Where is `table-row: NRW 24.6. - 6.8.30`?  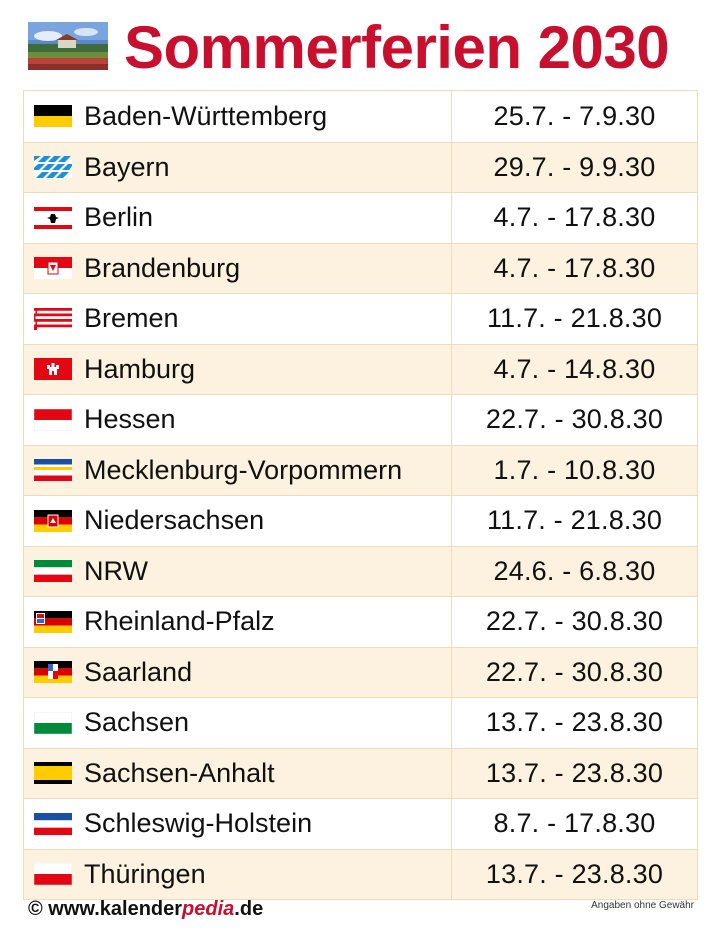
table-row: NRW 24.6. - 6.8.30 is located at coordinates (360, 570).